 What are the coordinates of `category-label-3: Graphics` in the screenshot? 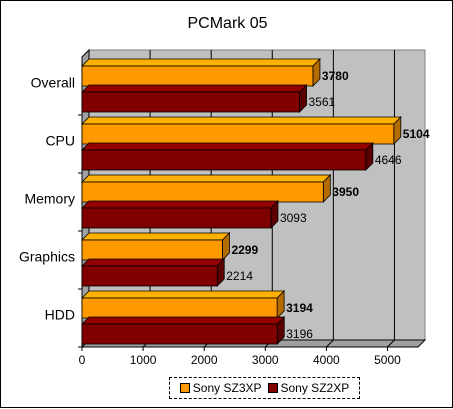 It's located at (47, 257).